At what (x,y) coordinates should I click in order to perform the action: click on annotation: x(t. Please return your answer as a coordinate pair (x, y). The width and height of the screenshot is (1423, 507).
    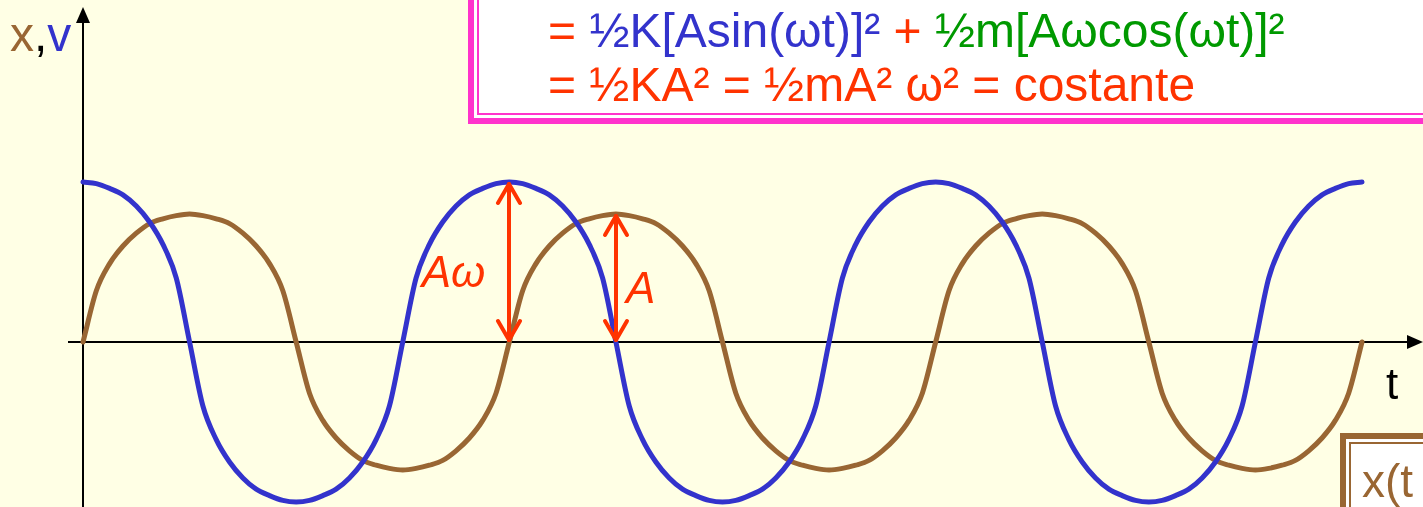
    Looking at the image, I should click on (1388, 481).